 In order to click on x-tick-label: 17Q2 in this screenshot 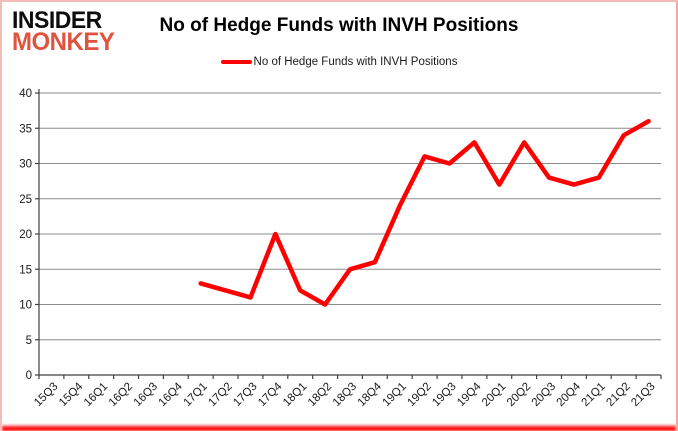, I will do `click(220, 395)`.